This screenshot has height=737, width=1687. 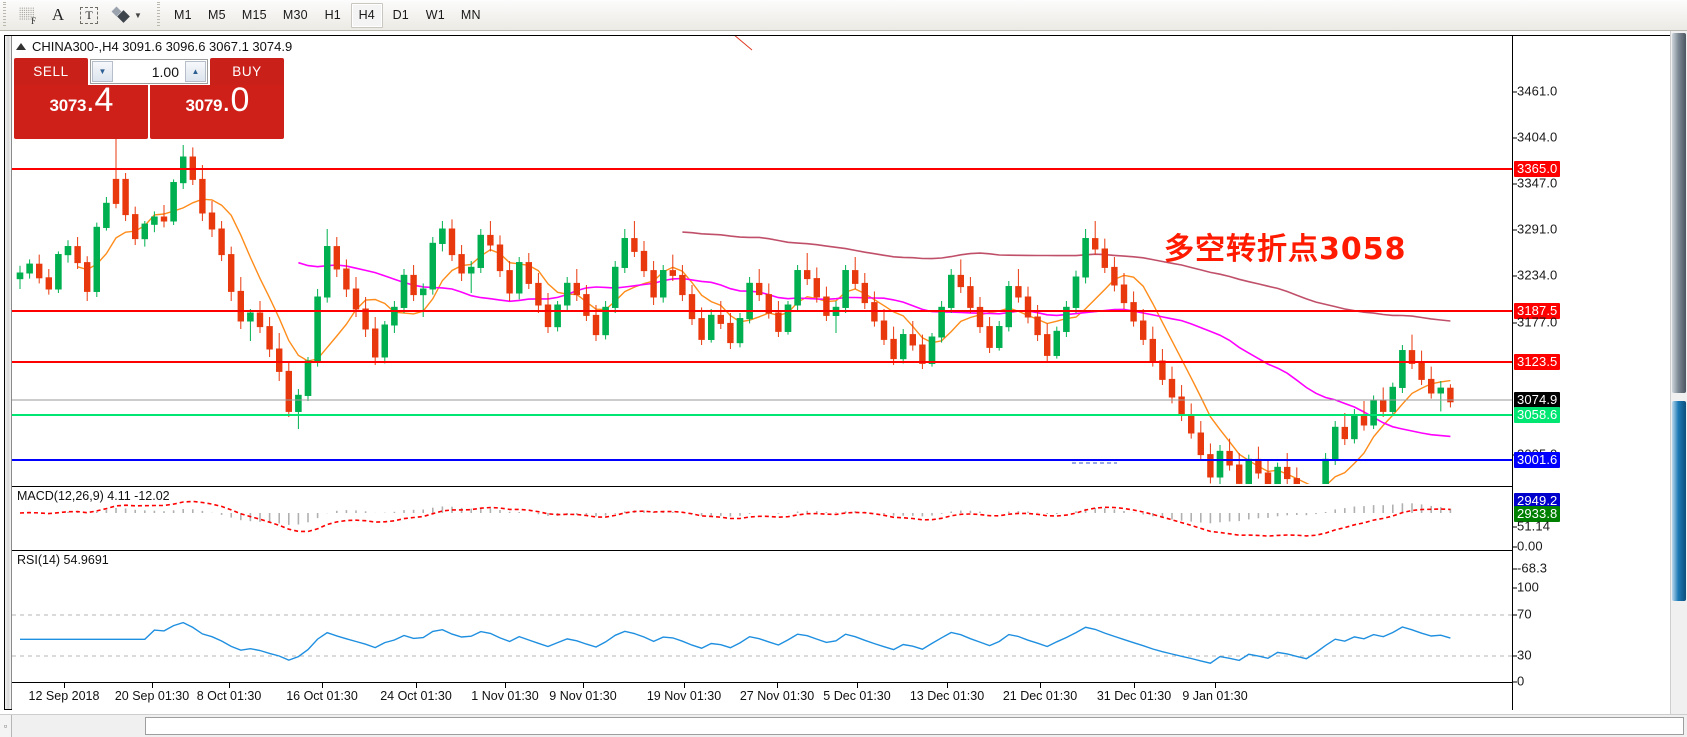 I want to click on crosshair-f-icon: F, so click(x=27, y=15).